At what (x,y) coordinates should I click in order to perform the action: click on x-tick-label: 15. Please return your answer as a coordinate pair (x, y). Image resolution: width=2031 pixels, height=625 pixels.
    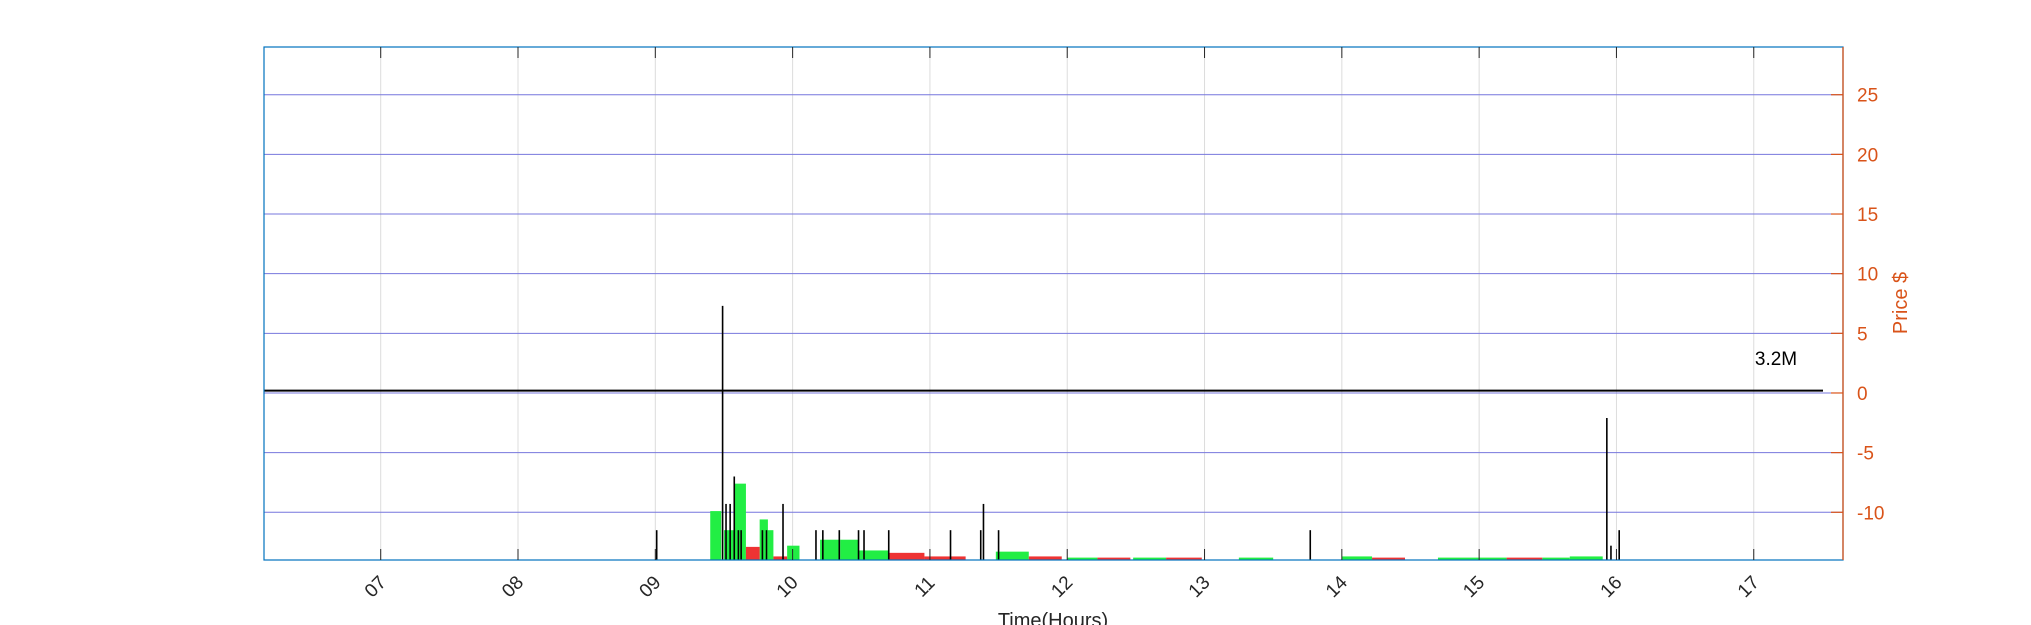
    Looking at the image, I should click on (1474, 587).